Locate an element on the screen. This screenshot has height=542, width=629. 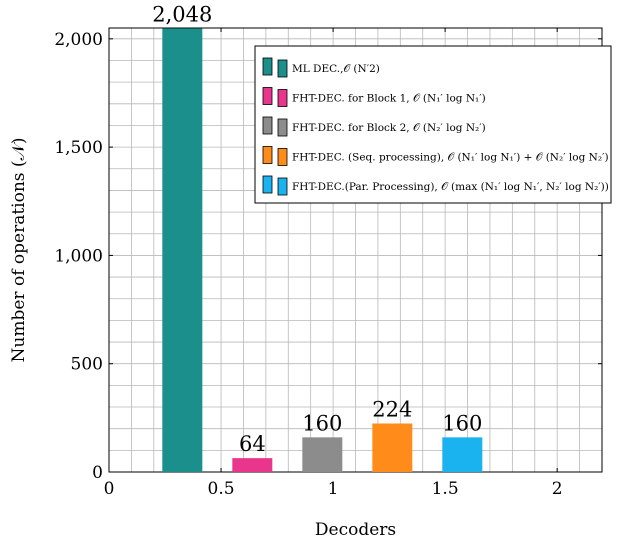
legend-entry-label: FHT-DEC. for Block 1, 𝒪 (N₁′ log N₁′) is located at coordinates (389, 99).